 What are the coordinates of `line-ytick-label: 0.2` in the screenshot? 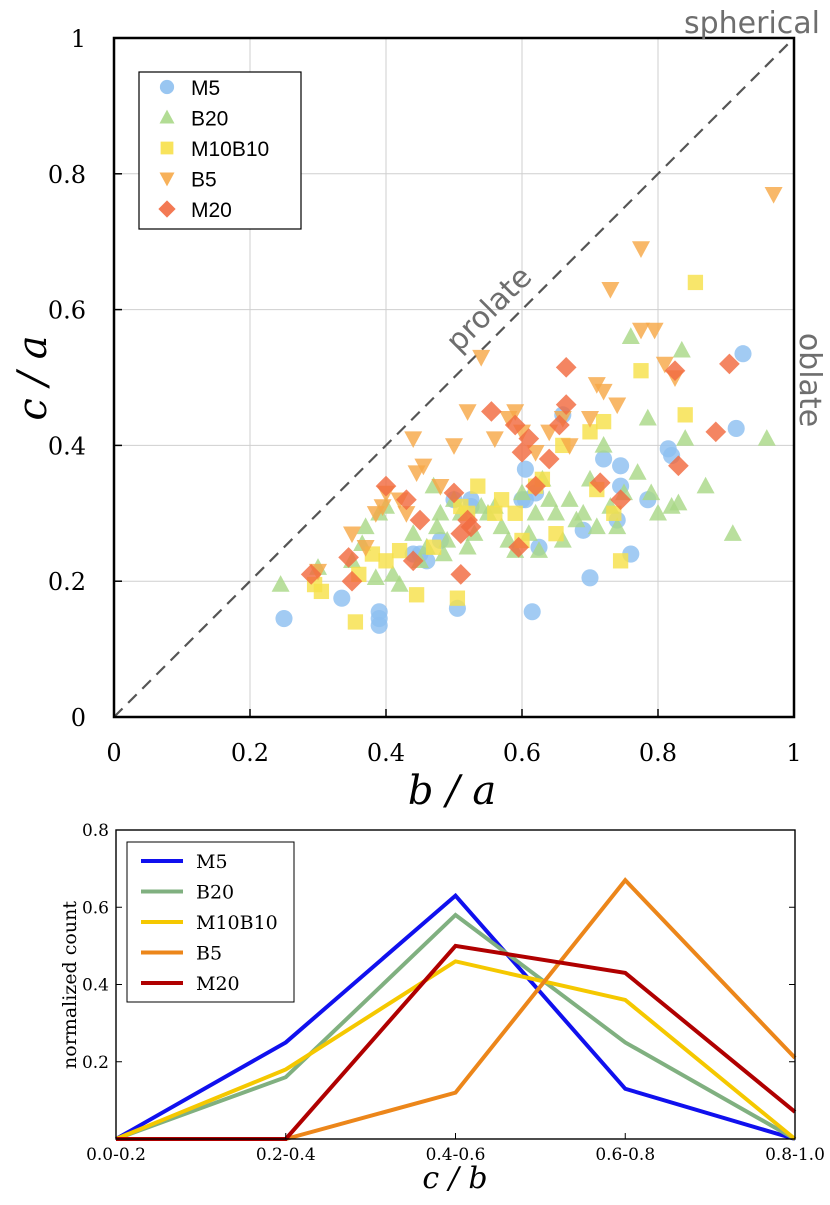 It's located at (95, 1063).